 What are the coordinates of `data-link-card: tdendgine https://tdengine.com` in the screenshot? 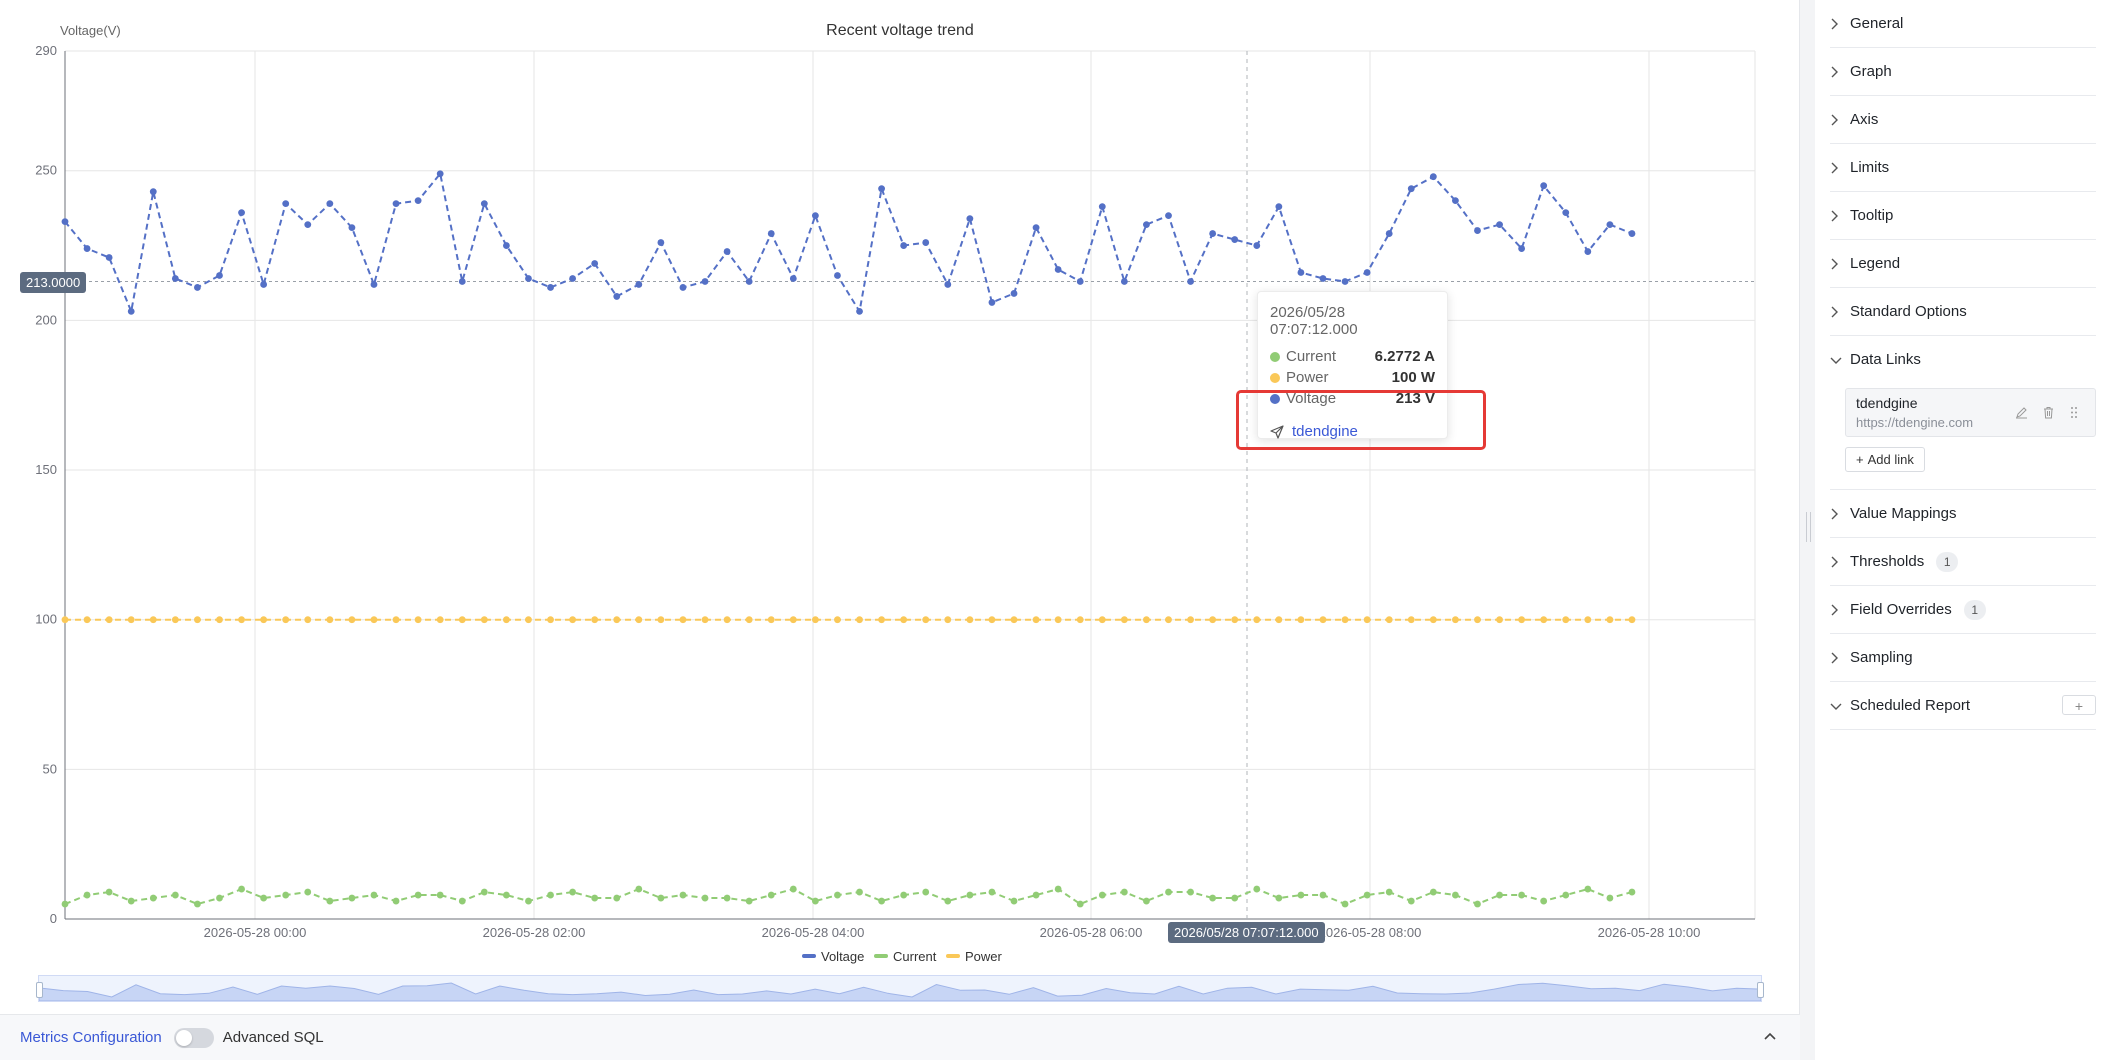 It's located at (1970, 412).